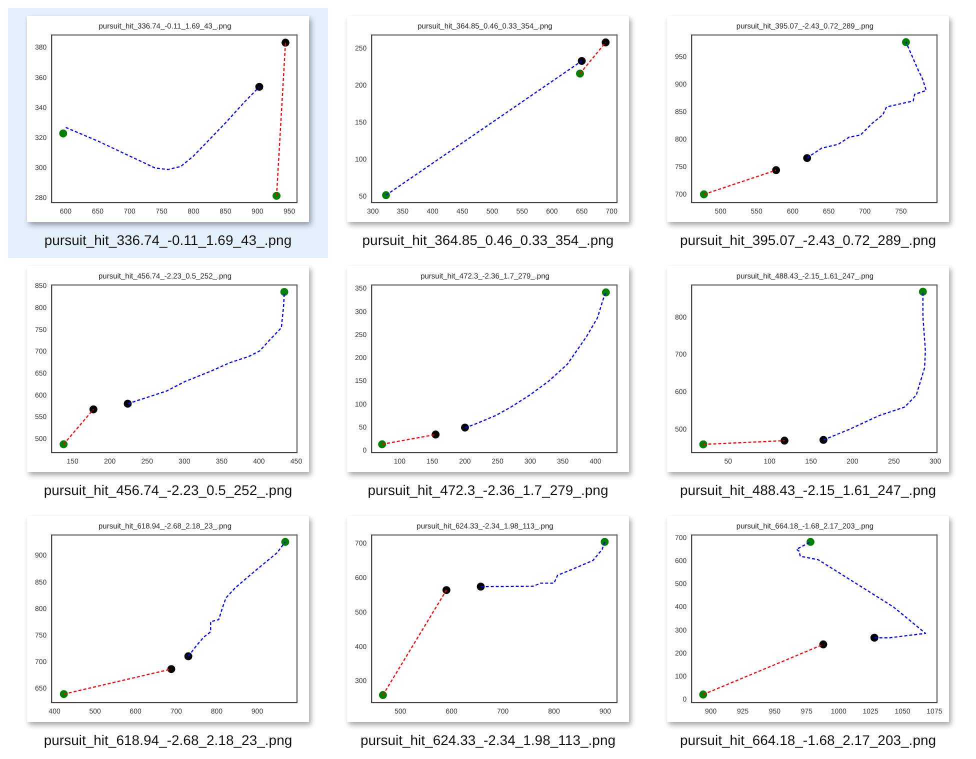 The width and height of the screenshot is (976, 759). Describe the element at coordinates (168, 240) in the screenshot. I see `text: pursuit_hit_336.74_-0.11_1.69_43_.png` at that location.